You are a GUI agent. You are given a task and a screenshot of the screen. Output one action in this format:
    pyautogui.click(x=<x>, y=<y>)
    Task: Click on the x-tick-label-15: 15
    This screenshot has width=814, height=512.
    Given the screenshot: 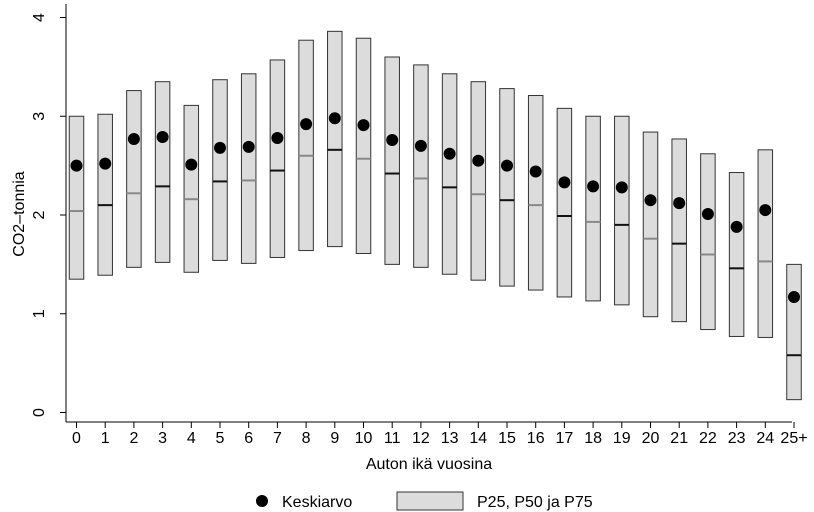 What is the action you would take?
    pyautogui.click(x=507, y=438)
    